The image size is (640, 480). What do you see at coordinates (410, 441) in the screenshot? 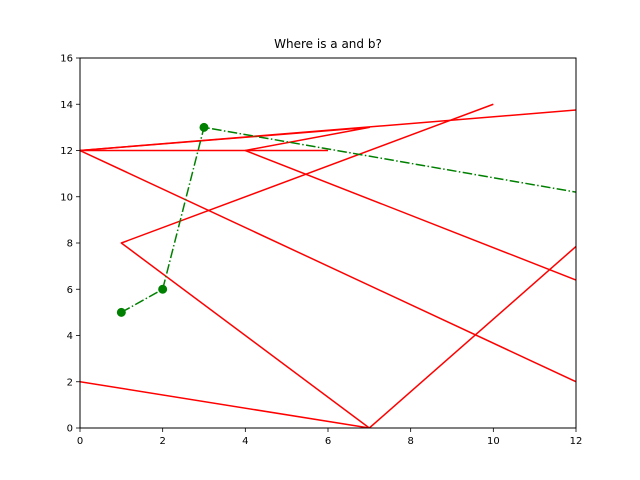
I see `x-tick-label: 8` at bounding box center [410, 441].